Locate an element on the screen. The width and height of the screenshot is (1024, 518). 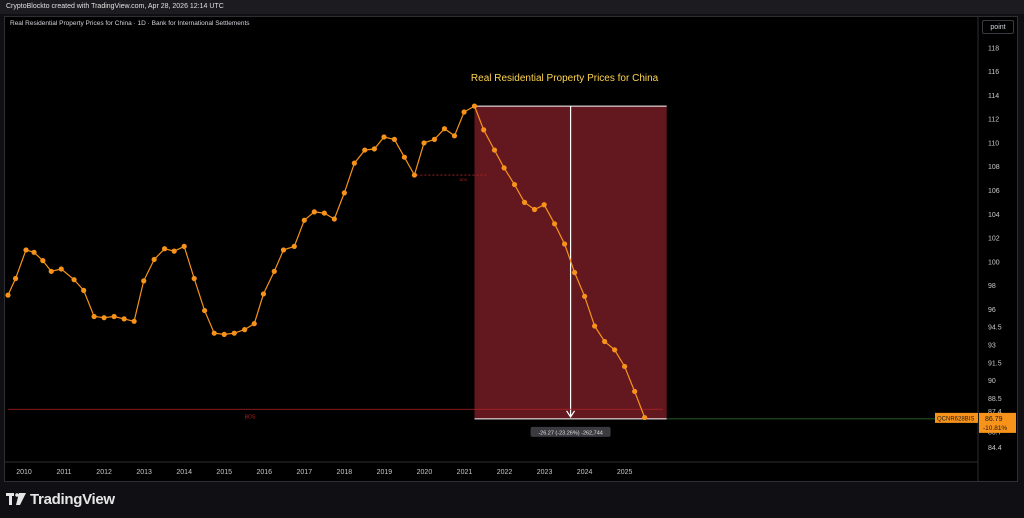
y-tick-label: 104 is located at coordinates (994, 215).